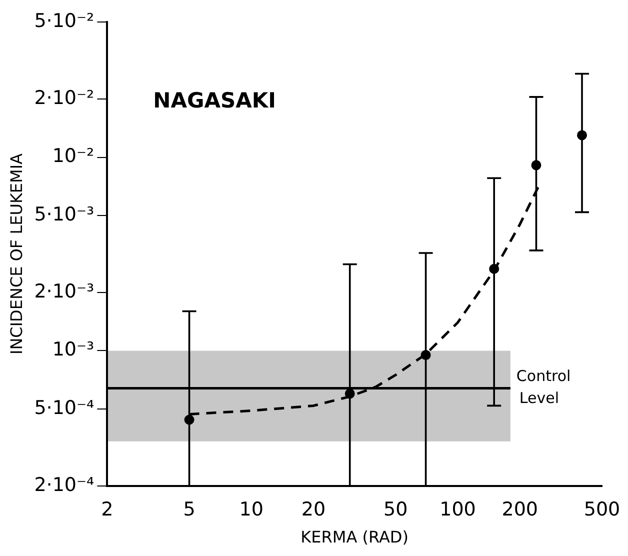  What do you see at coordinates (107, 509) in the screenshot?
I see `x-tick-label: 2` at bounding box center [107, 509].